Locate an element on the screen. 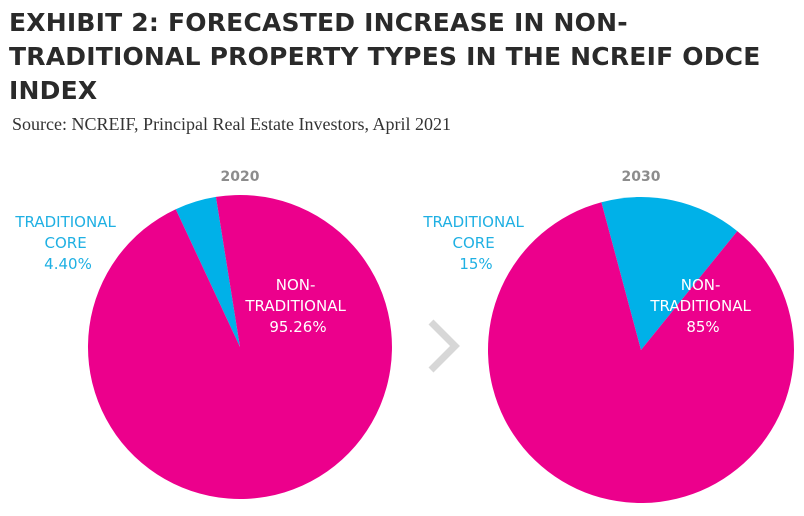  pie-2030-label-traditional: TRADITIONAL CORE 15% is located at coordinates (475, 243).